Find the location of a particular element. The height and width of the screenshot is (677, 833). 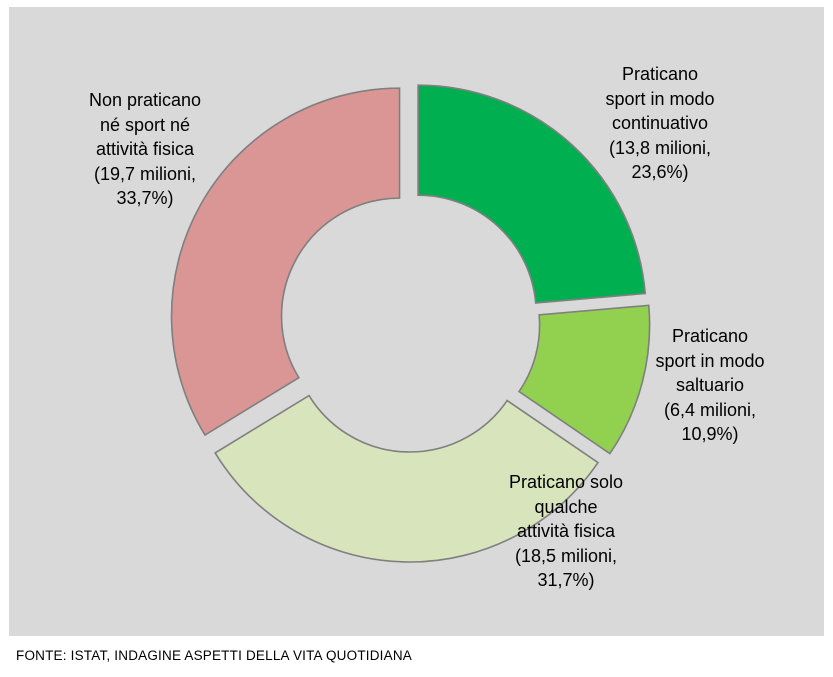

slice-non-praticano is located at coordinates (285, 262).